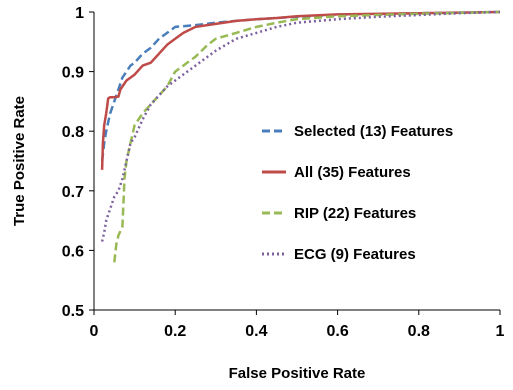 This screenshot has height=390, width=513. I want to click on y-tick-label: 0.8, so click(73, 132).